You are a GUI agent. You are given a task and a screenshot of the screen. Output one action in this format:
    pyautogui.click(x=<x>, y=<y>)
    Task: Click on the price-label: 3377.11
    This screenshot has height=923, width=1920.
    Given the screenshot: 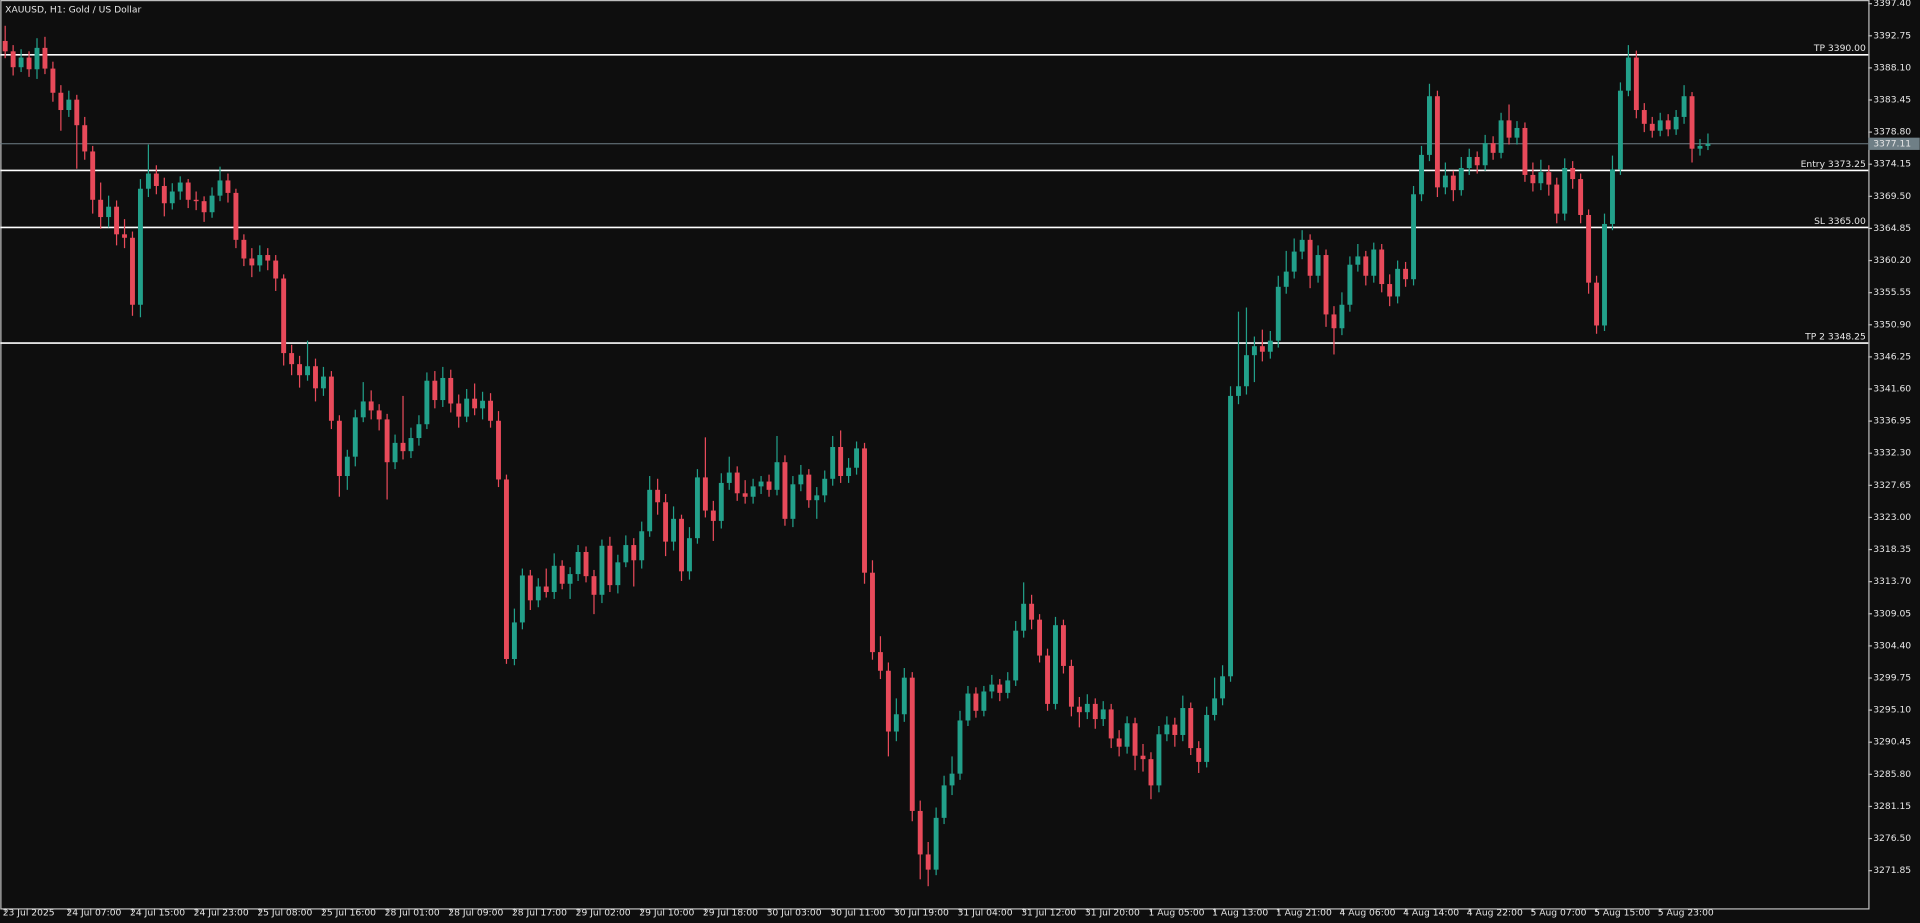 What is the action you would take?
    pyautogui.click(x=1892, y=143)
    